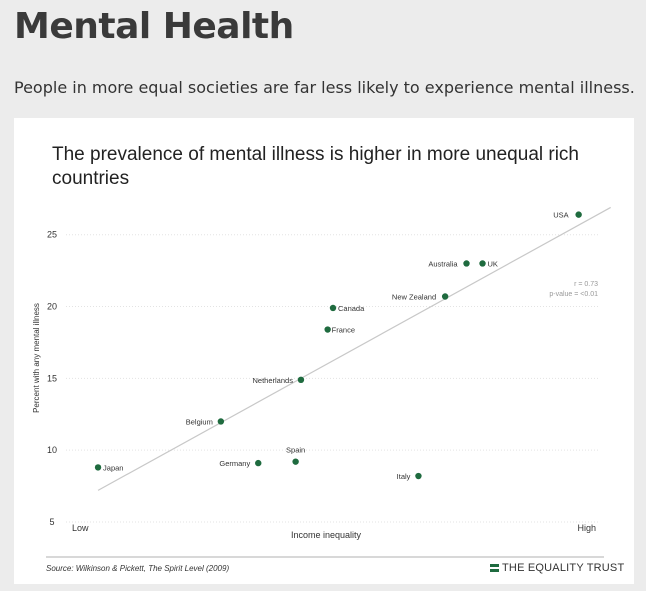 Image resolution: width=646 pixels, height=591 pixels. What do you see at coordinates (573, 294) in the screenshot?
I see `stats-p: p-value = <0.01` at bounding box center [573, 294].